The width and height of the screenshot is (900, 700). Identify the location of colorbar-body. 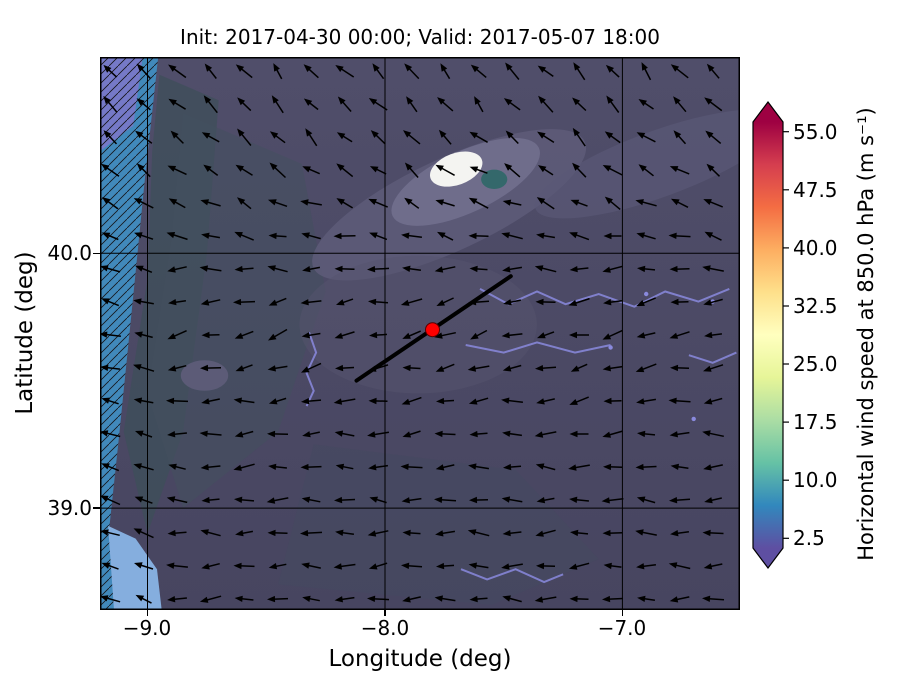
(768, 335).